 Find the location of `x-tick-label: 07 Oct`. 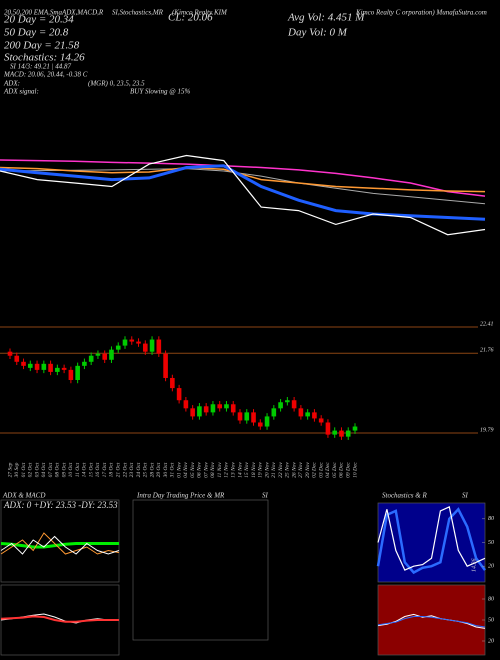

x-tick-label: 07 Oct is located at coordinates (51, 469).